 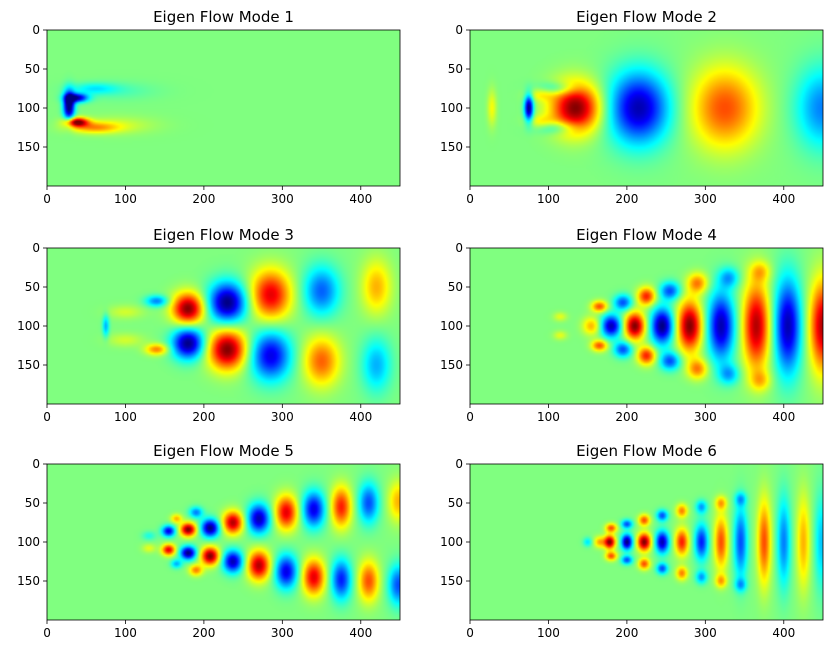 I want to click on subplot-mode-5: Eigen Flow Mode 5 0 100 200 300 400 0 50 100 150, so click(x=209, y=541).